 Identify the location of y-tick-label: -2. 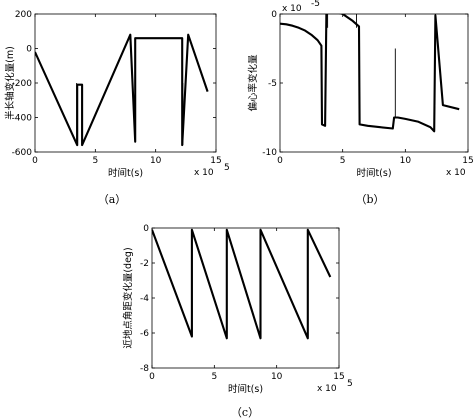
(144, 264).